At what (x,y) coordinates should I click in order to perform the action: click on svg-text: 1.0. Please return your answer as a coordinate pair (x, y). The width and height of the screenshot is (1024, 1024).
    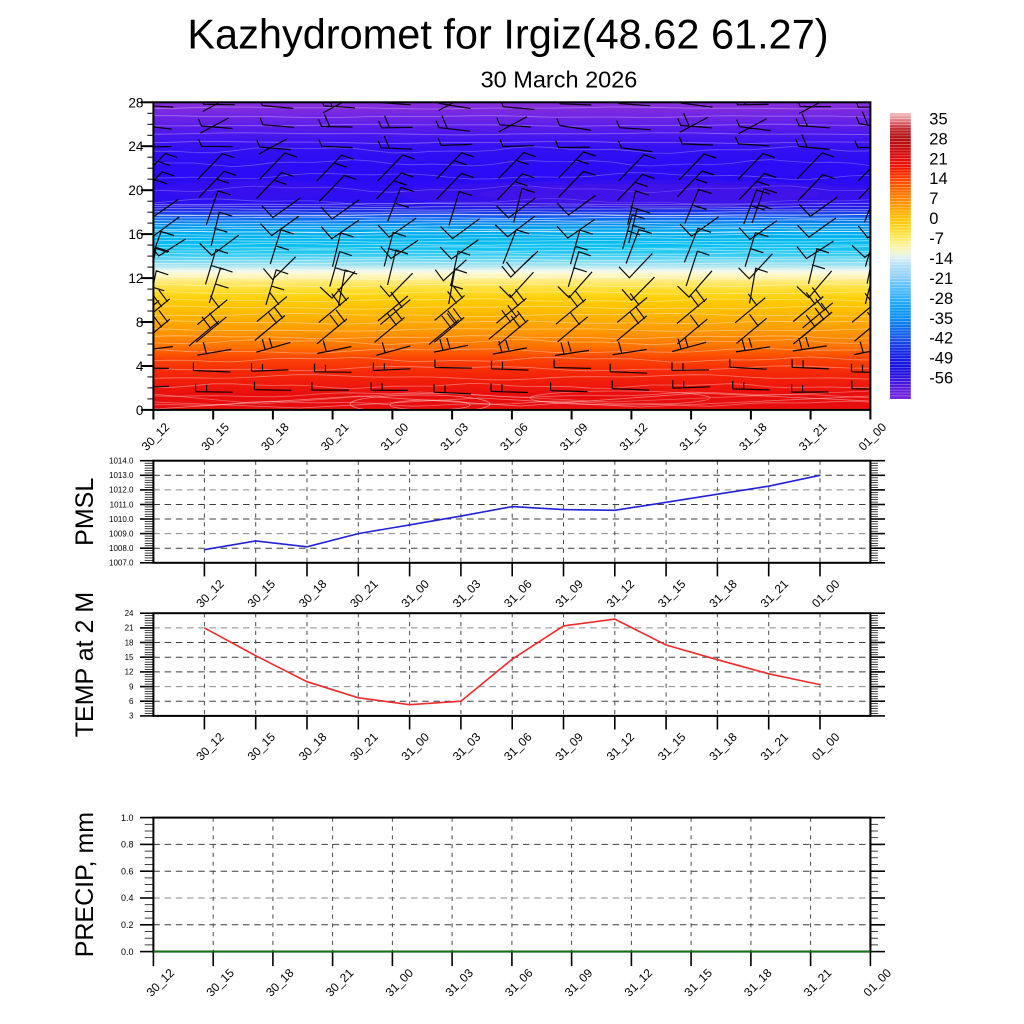
    Looking at the image, I should click on (127, 818).